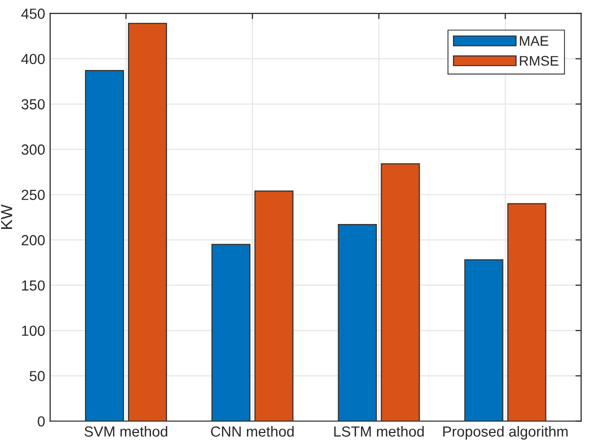 The width and height of the screenshot is (590, 448). Describe the element at coordinates (534, 41) in the screenshot. I see `legend-label: MAE` at that location.